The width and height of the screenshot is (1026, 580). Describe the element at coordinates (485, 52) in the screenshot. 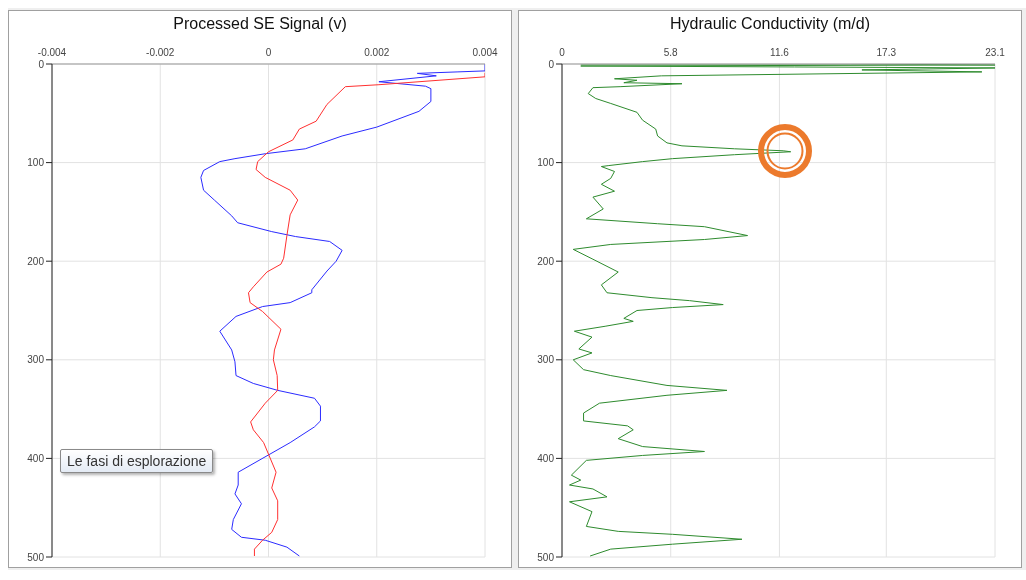

I see `x-tick-label: 0.004` at that location.